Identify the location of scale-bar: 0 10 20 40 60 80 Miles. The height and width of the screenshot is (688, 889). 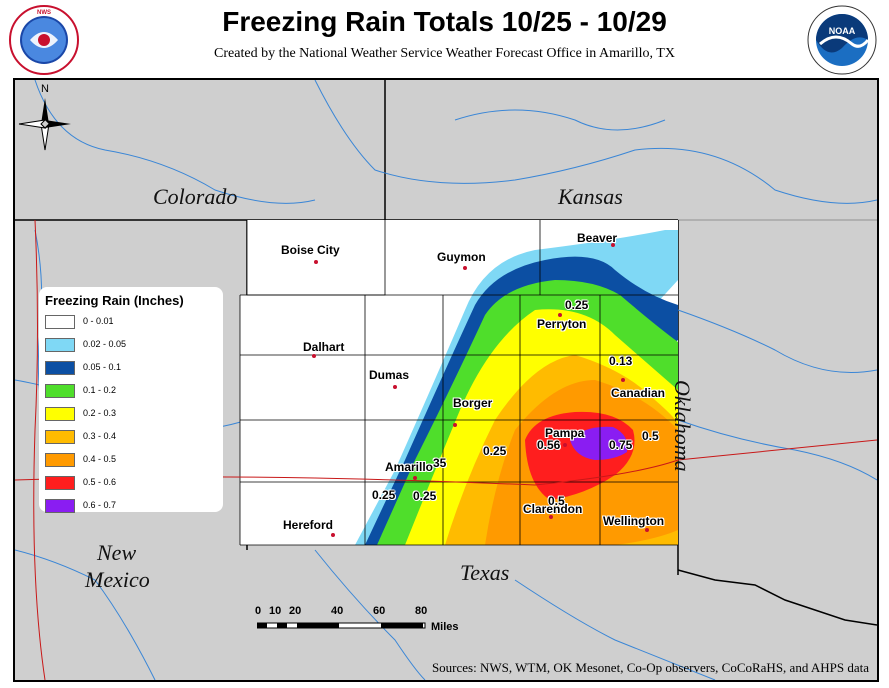
(365, 625).